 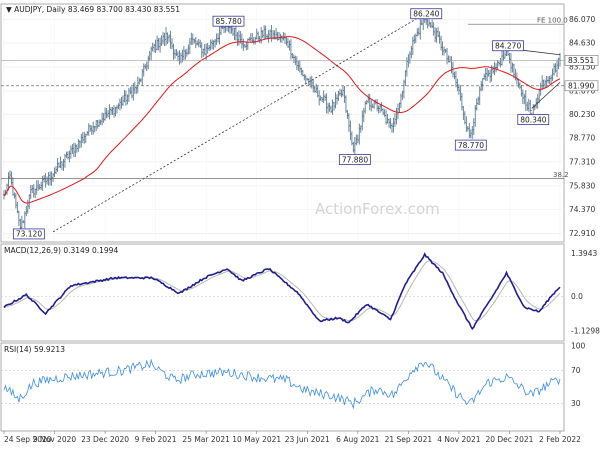 What do you see at coordinates (576, 403) in the screenshot?
I see `rsi-y-tick: 30` at bounding box center [576, 403].